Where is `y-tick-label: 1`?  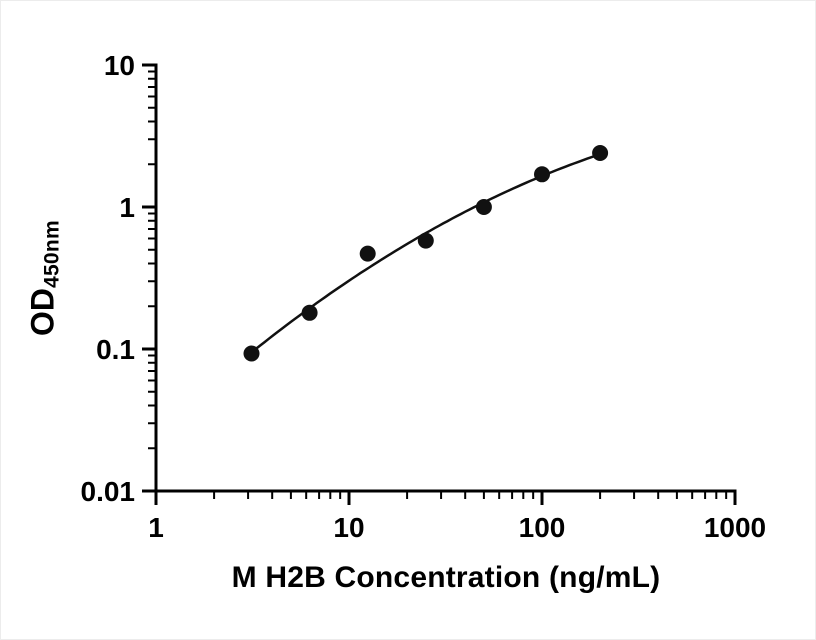 y-tick-label: 1 is located at coordinates (127, 207).